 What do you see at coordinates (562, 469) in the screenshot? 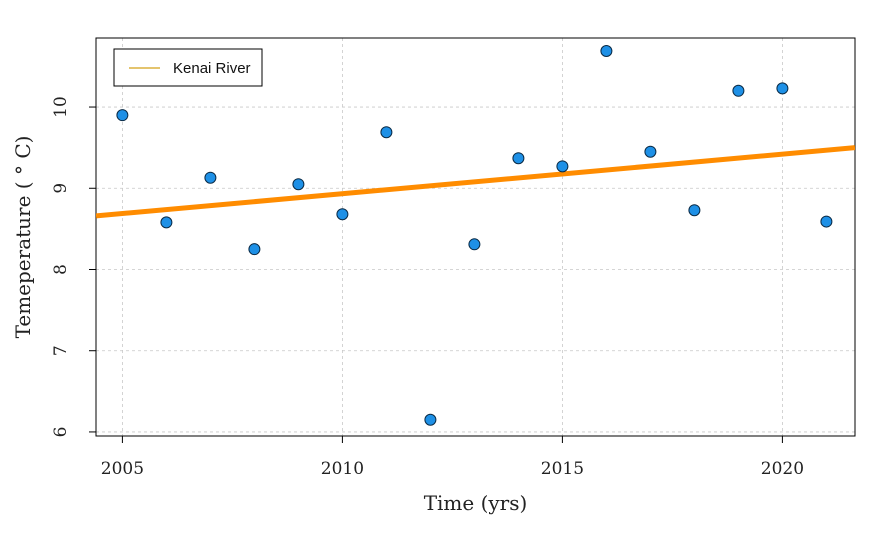
I see `x-tick-label: 2015` at bounding box center [562, 469].